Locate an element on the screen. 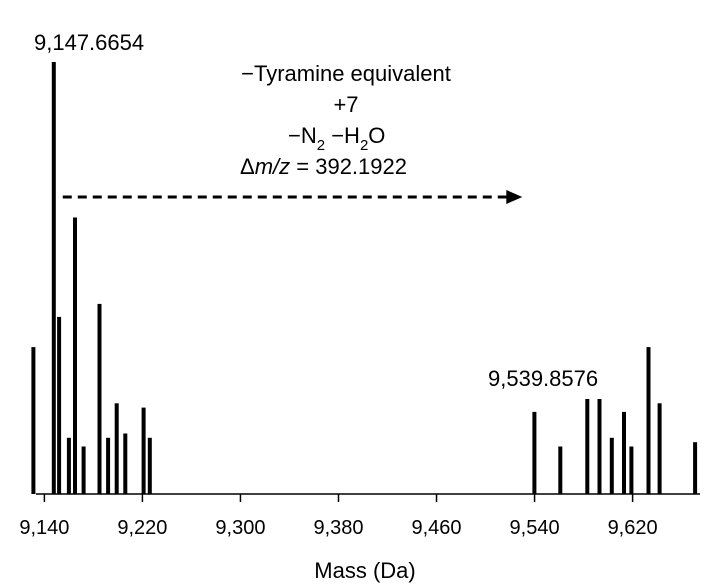 The image size is (718, 586). annotation-n-subscript: 2 is located at coordinates (321, 145).